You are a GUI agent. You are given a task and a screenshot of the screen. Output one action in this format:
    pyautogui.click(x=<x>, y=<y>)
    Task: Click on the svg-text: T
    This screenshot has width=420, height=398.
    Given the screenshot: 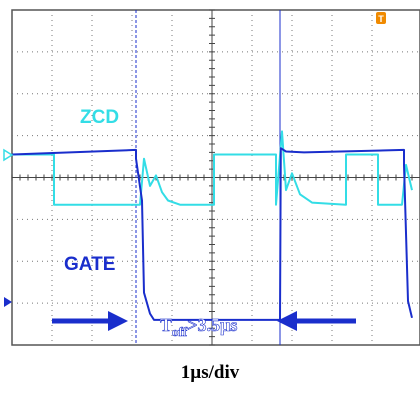 What is the action you would take?
    pyautogui.click(x=381, y=19)
    